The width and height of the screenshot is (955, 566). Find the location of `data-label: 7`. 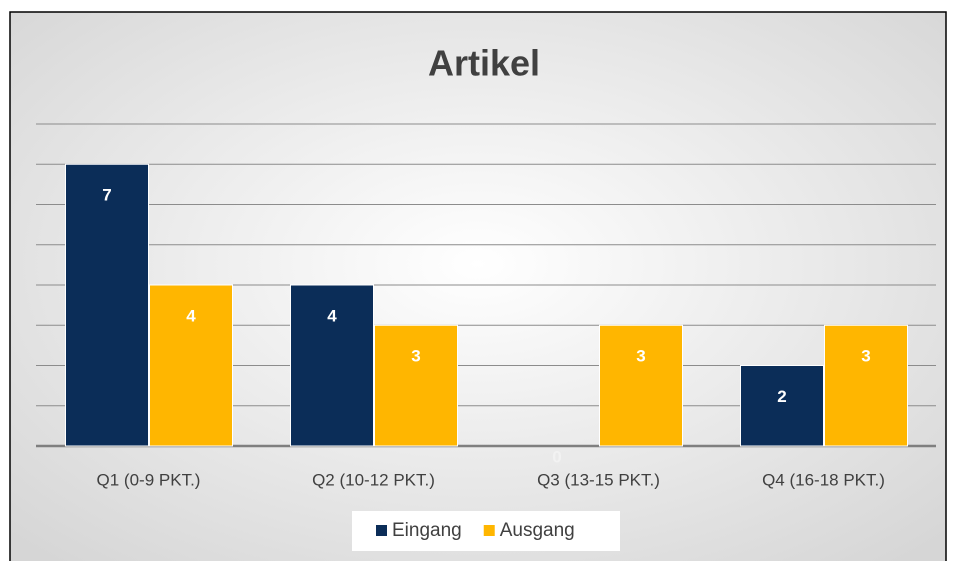

data-label: 7 is located at coordinates (106, 195).